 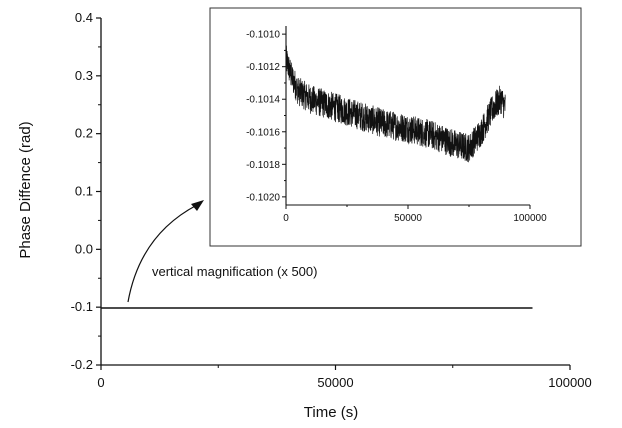 I want to click on main-y-ticks: -0.2 -0.1 0.0 0.1 0.2 0.3 0.4, so click(x=86, y=191).